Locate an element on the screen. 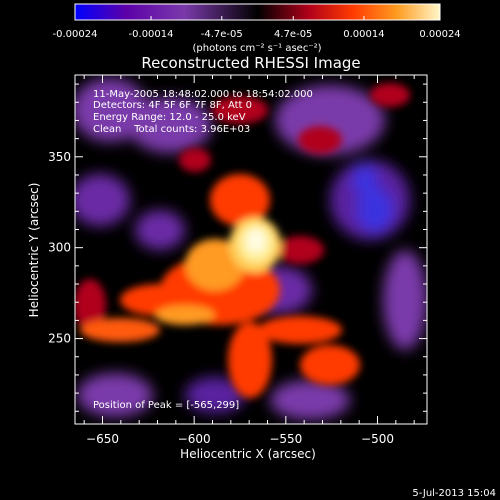  x-tick-label: −550 is located at coordinates (285, 439).